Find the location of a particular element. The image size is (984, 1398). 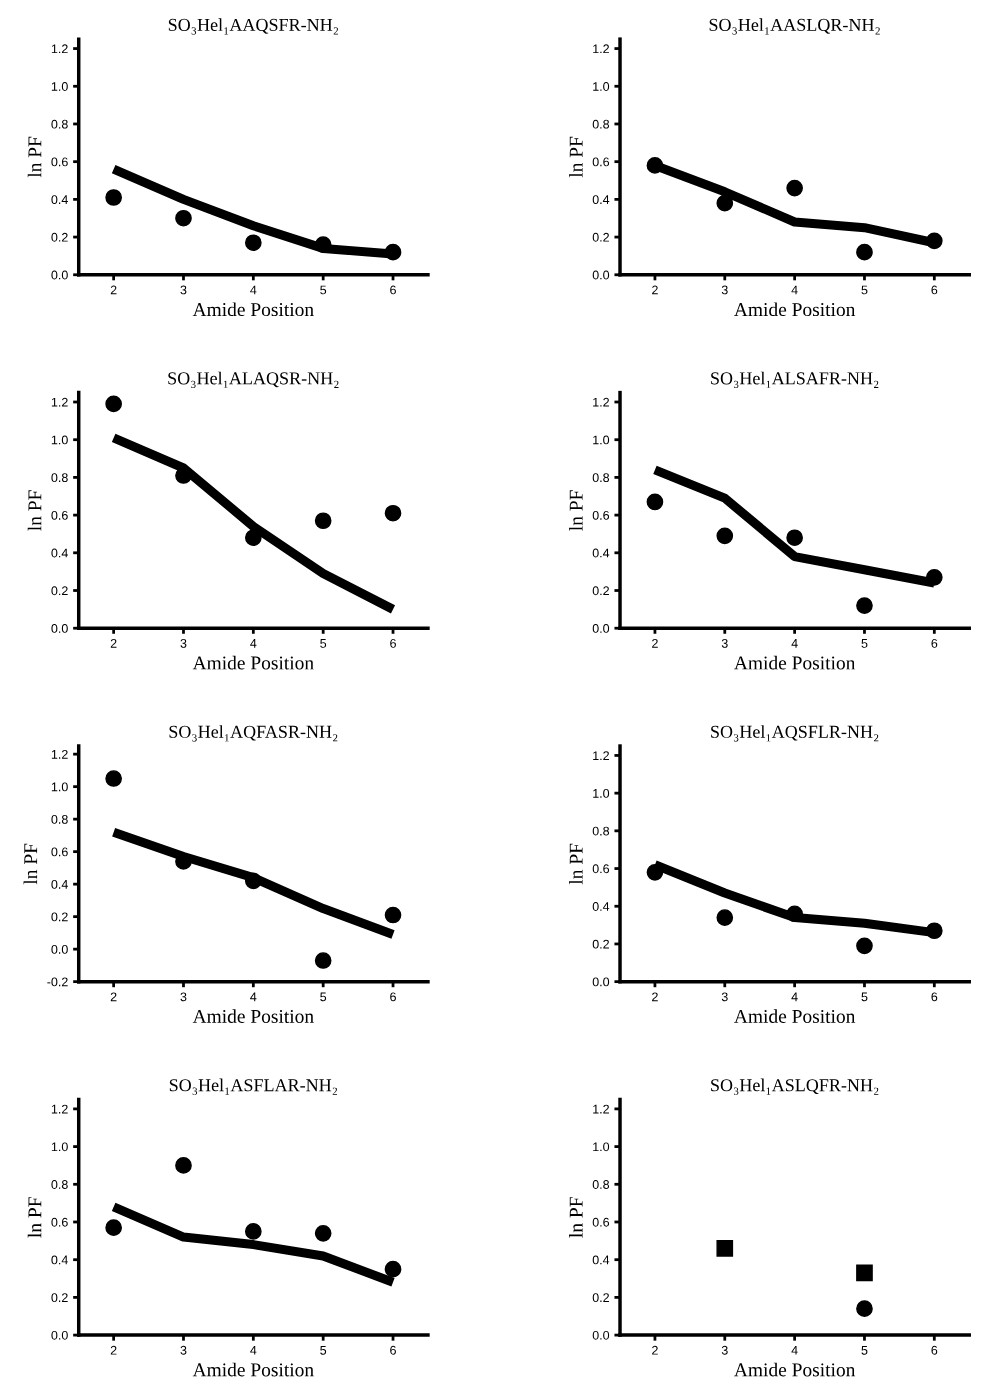

chart-title: SO₃Hel₁AAQSFR-NH₂ is located at coordinates (253, 26).